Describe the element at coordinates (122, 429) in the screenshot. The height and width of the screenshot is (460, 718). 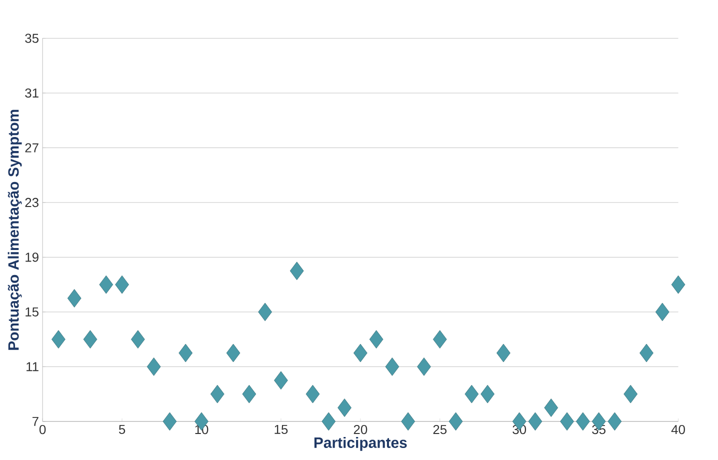
I see `x-tick-label: 5` at that location.